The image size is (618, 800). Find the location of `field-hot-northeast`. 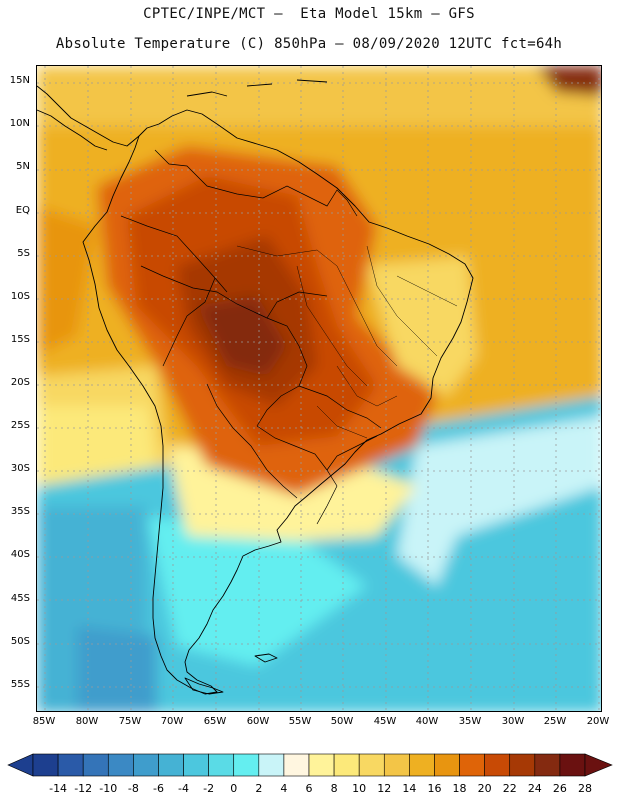

field-hot-northeast is located at coordinates (569, 81).